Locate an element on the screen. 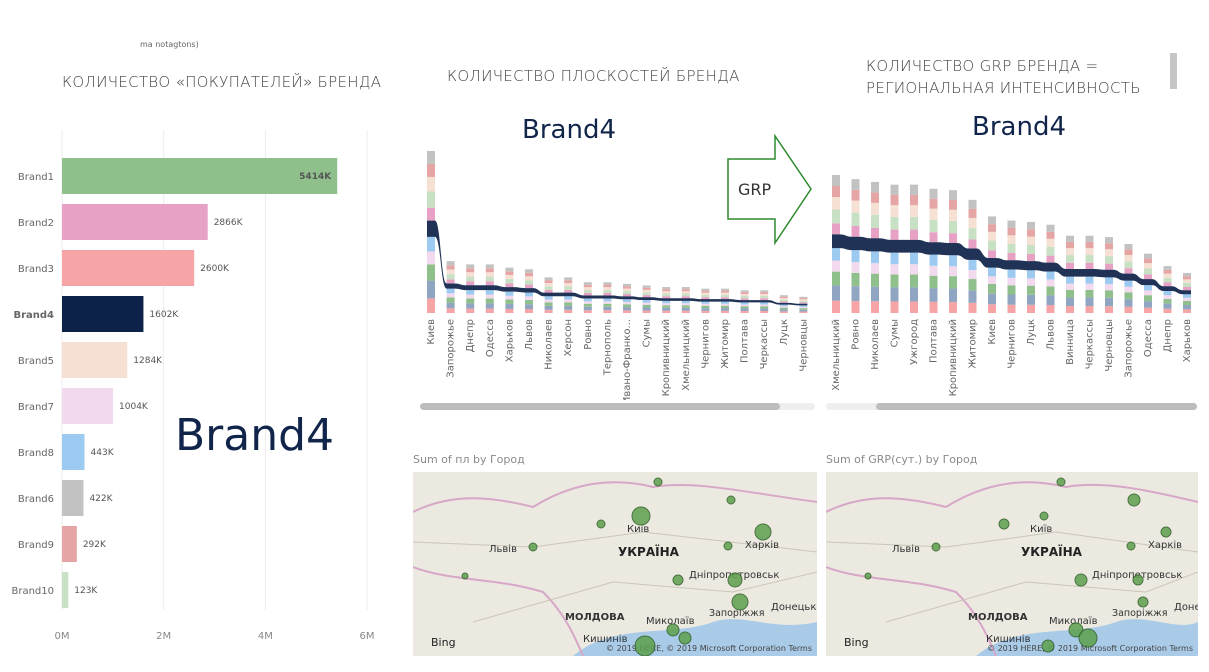 This screenshot has width=1209, height=672. grp-arrow-label: GRP is located at coordinates (755, 189).